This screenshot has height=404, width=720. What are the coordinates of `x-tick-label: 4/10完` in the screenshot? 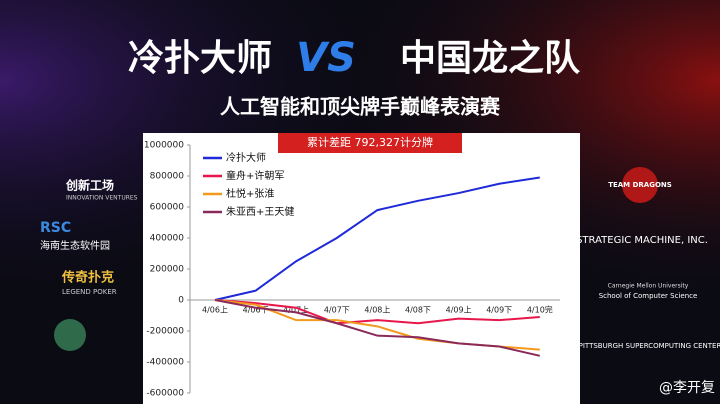 It's located at (540, 310).